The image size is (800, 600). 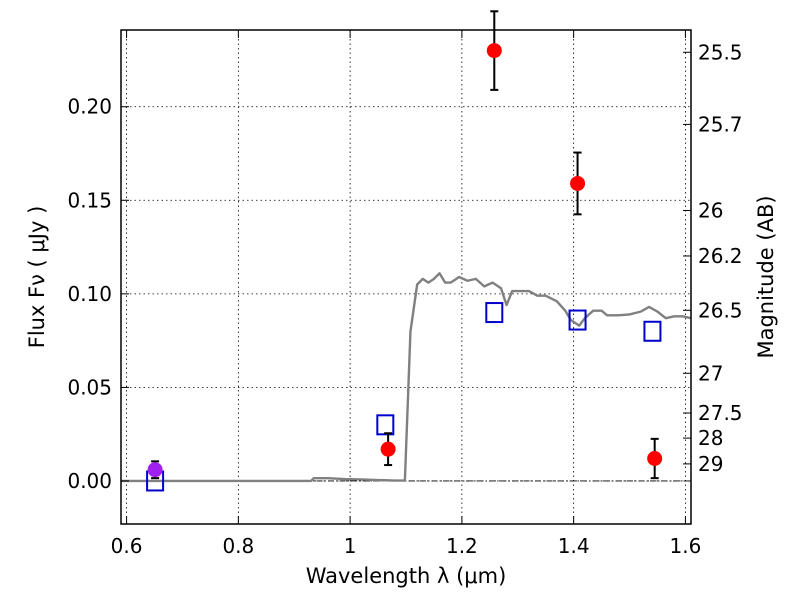 I want to click on y-axis-label: Flux Fν ( μJy ), so click(x=37, y=277).